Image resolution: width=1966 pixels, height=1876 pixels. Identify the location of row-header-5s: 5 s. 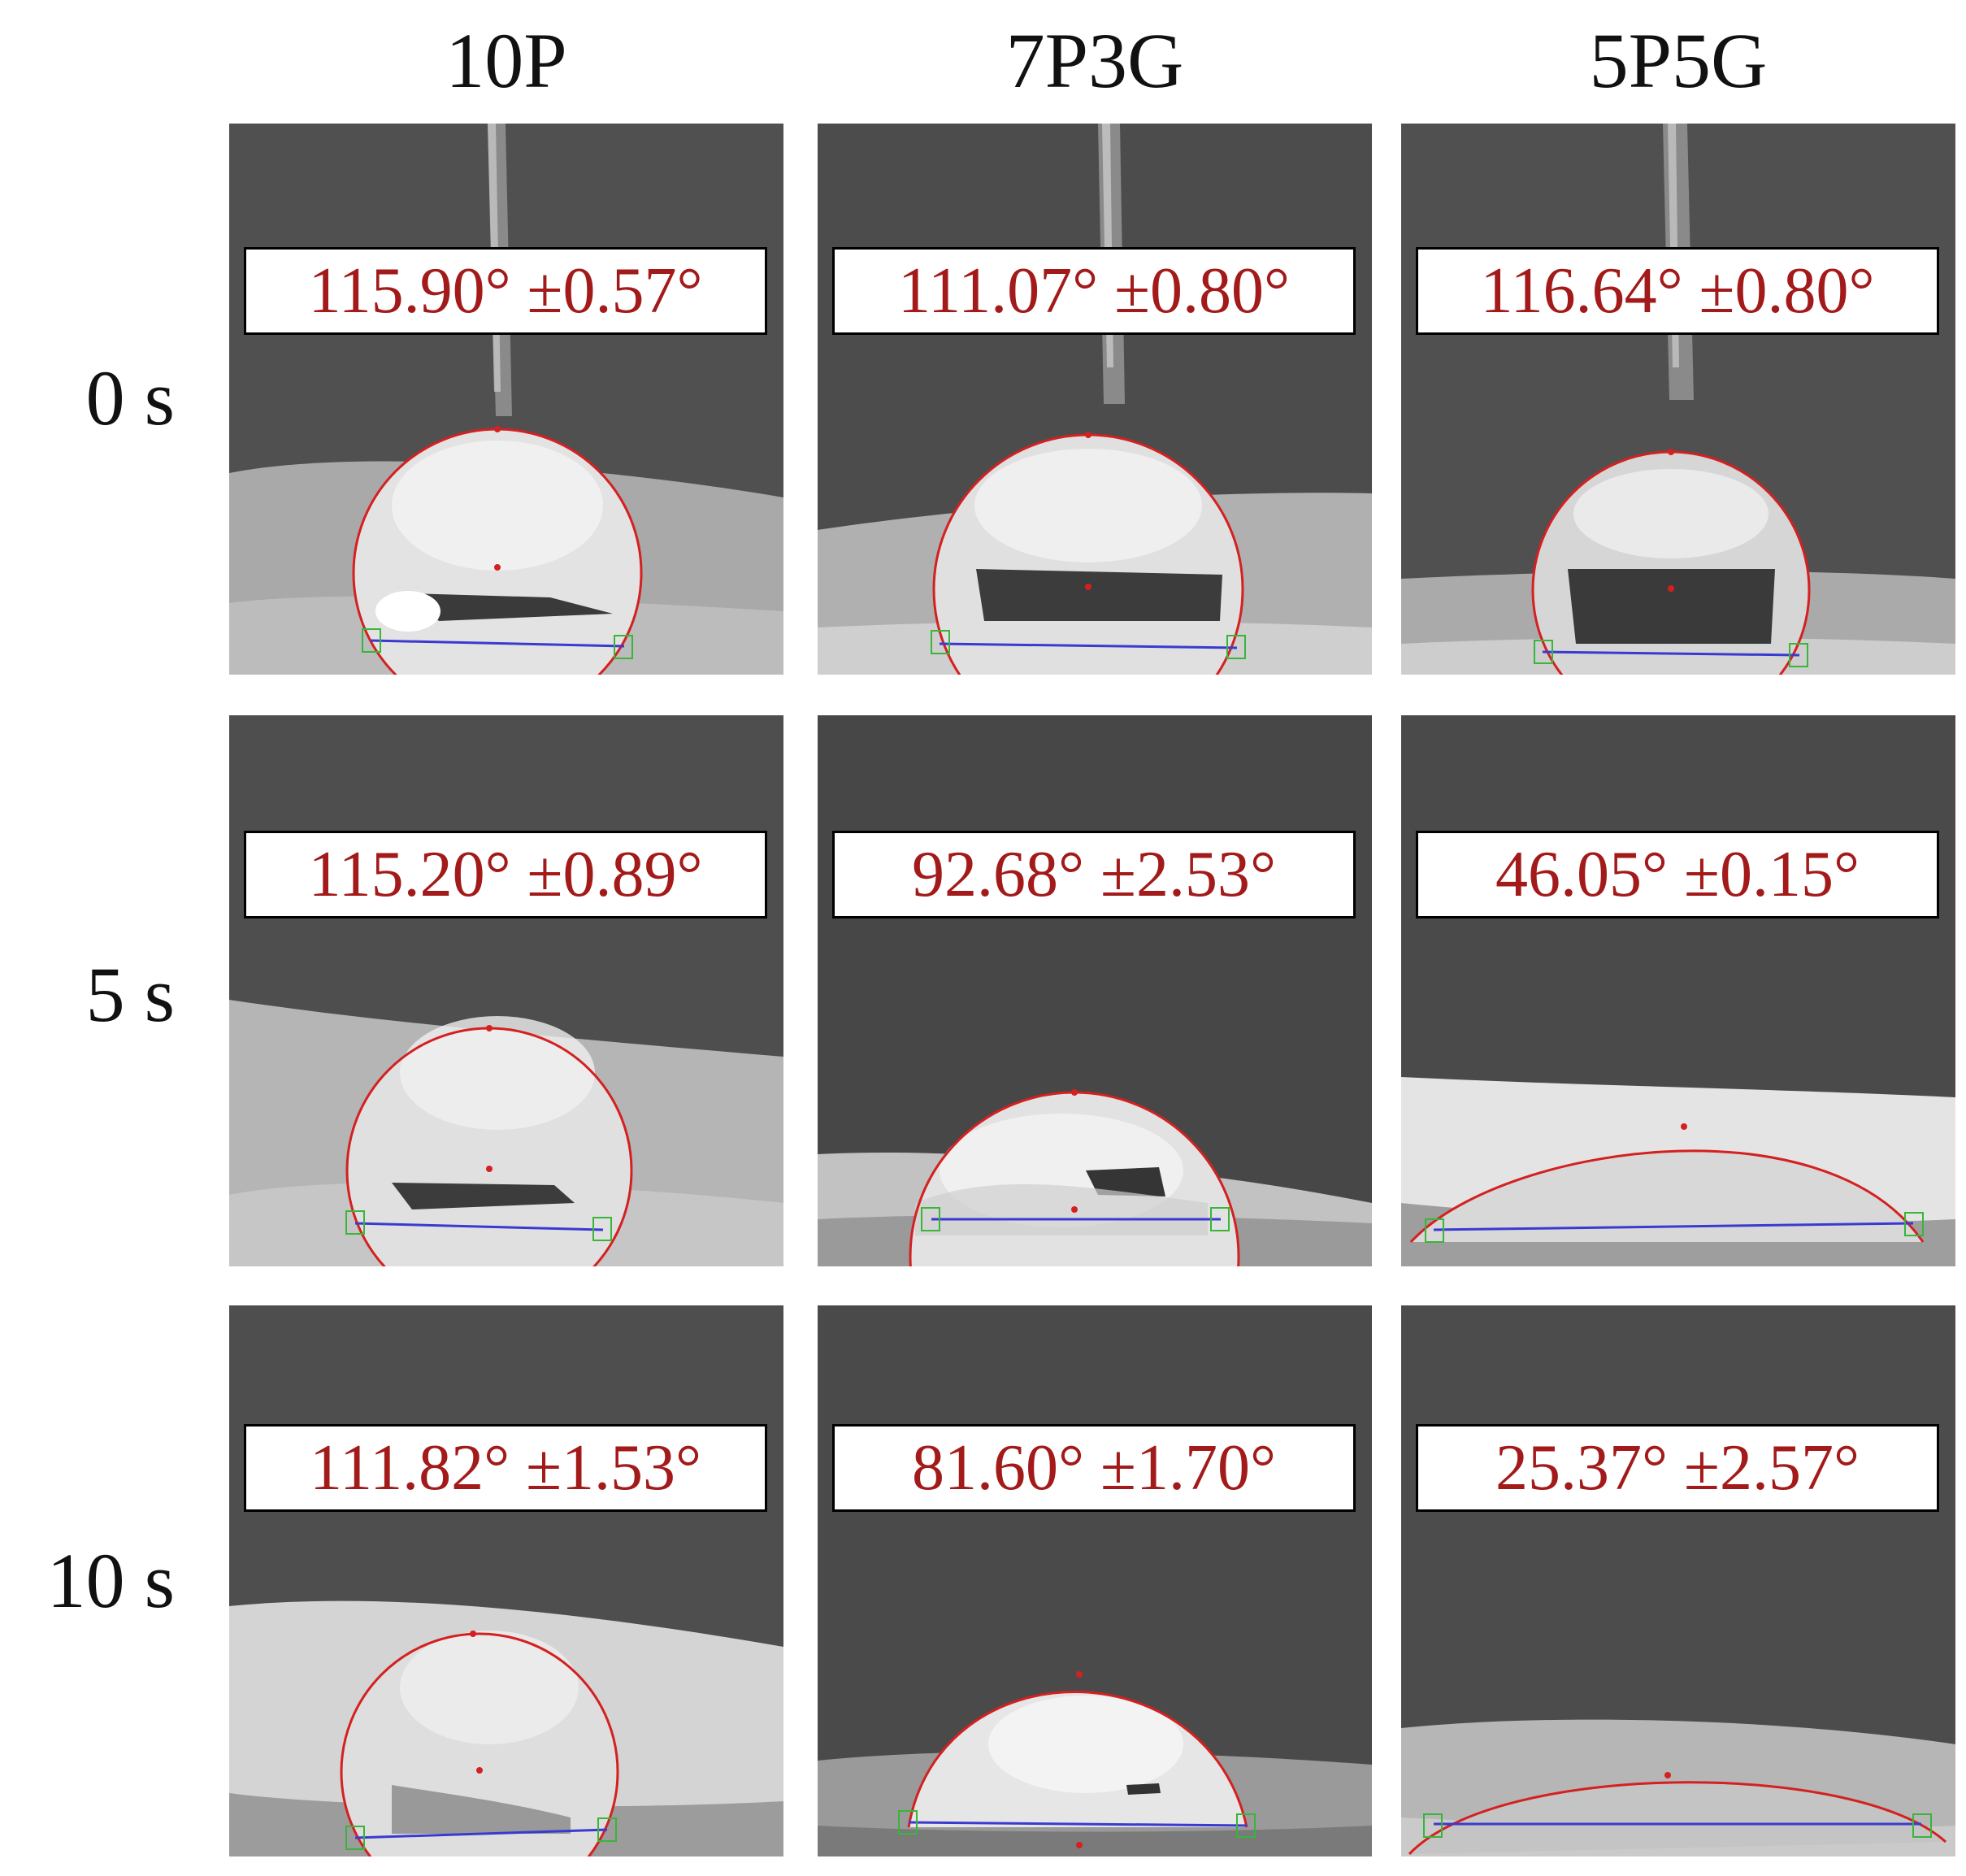
(130, 995).